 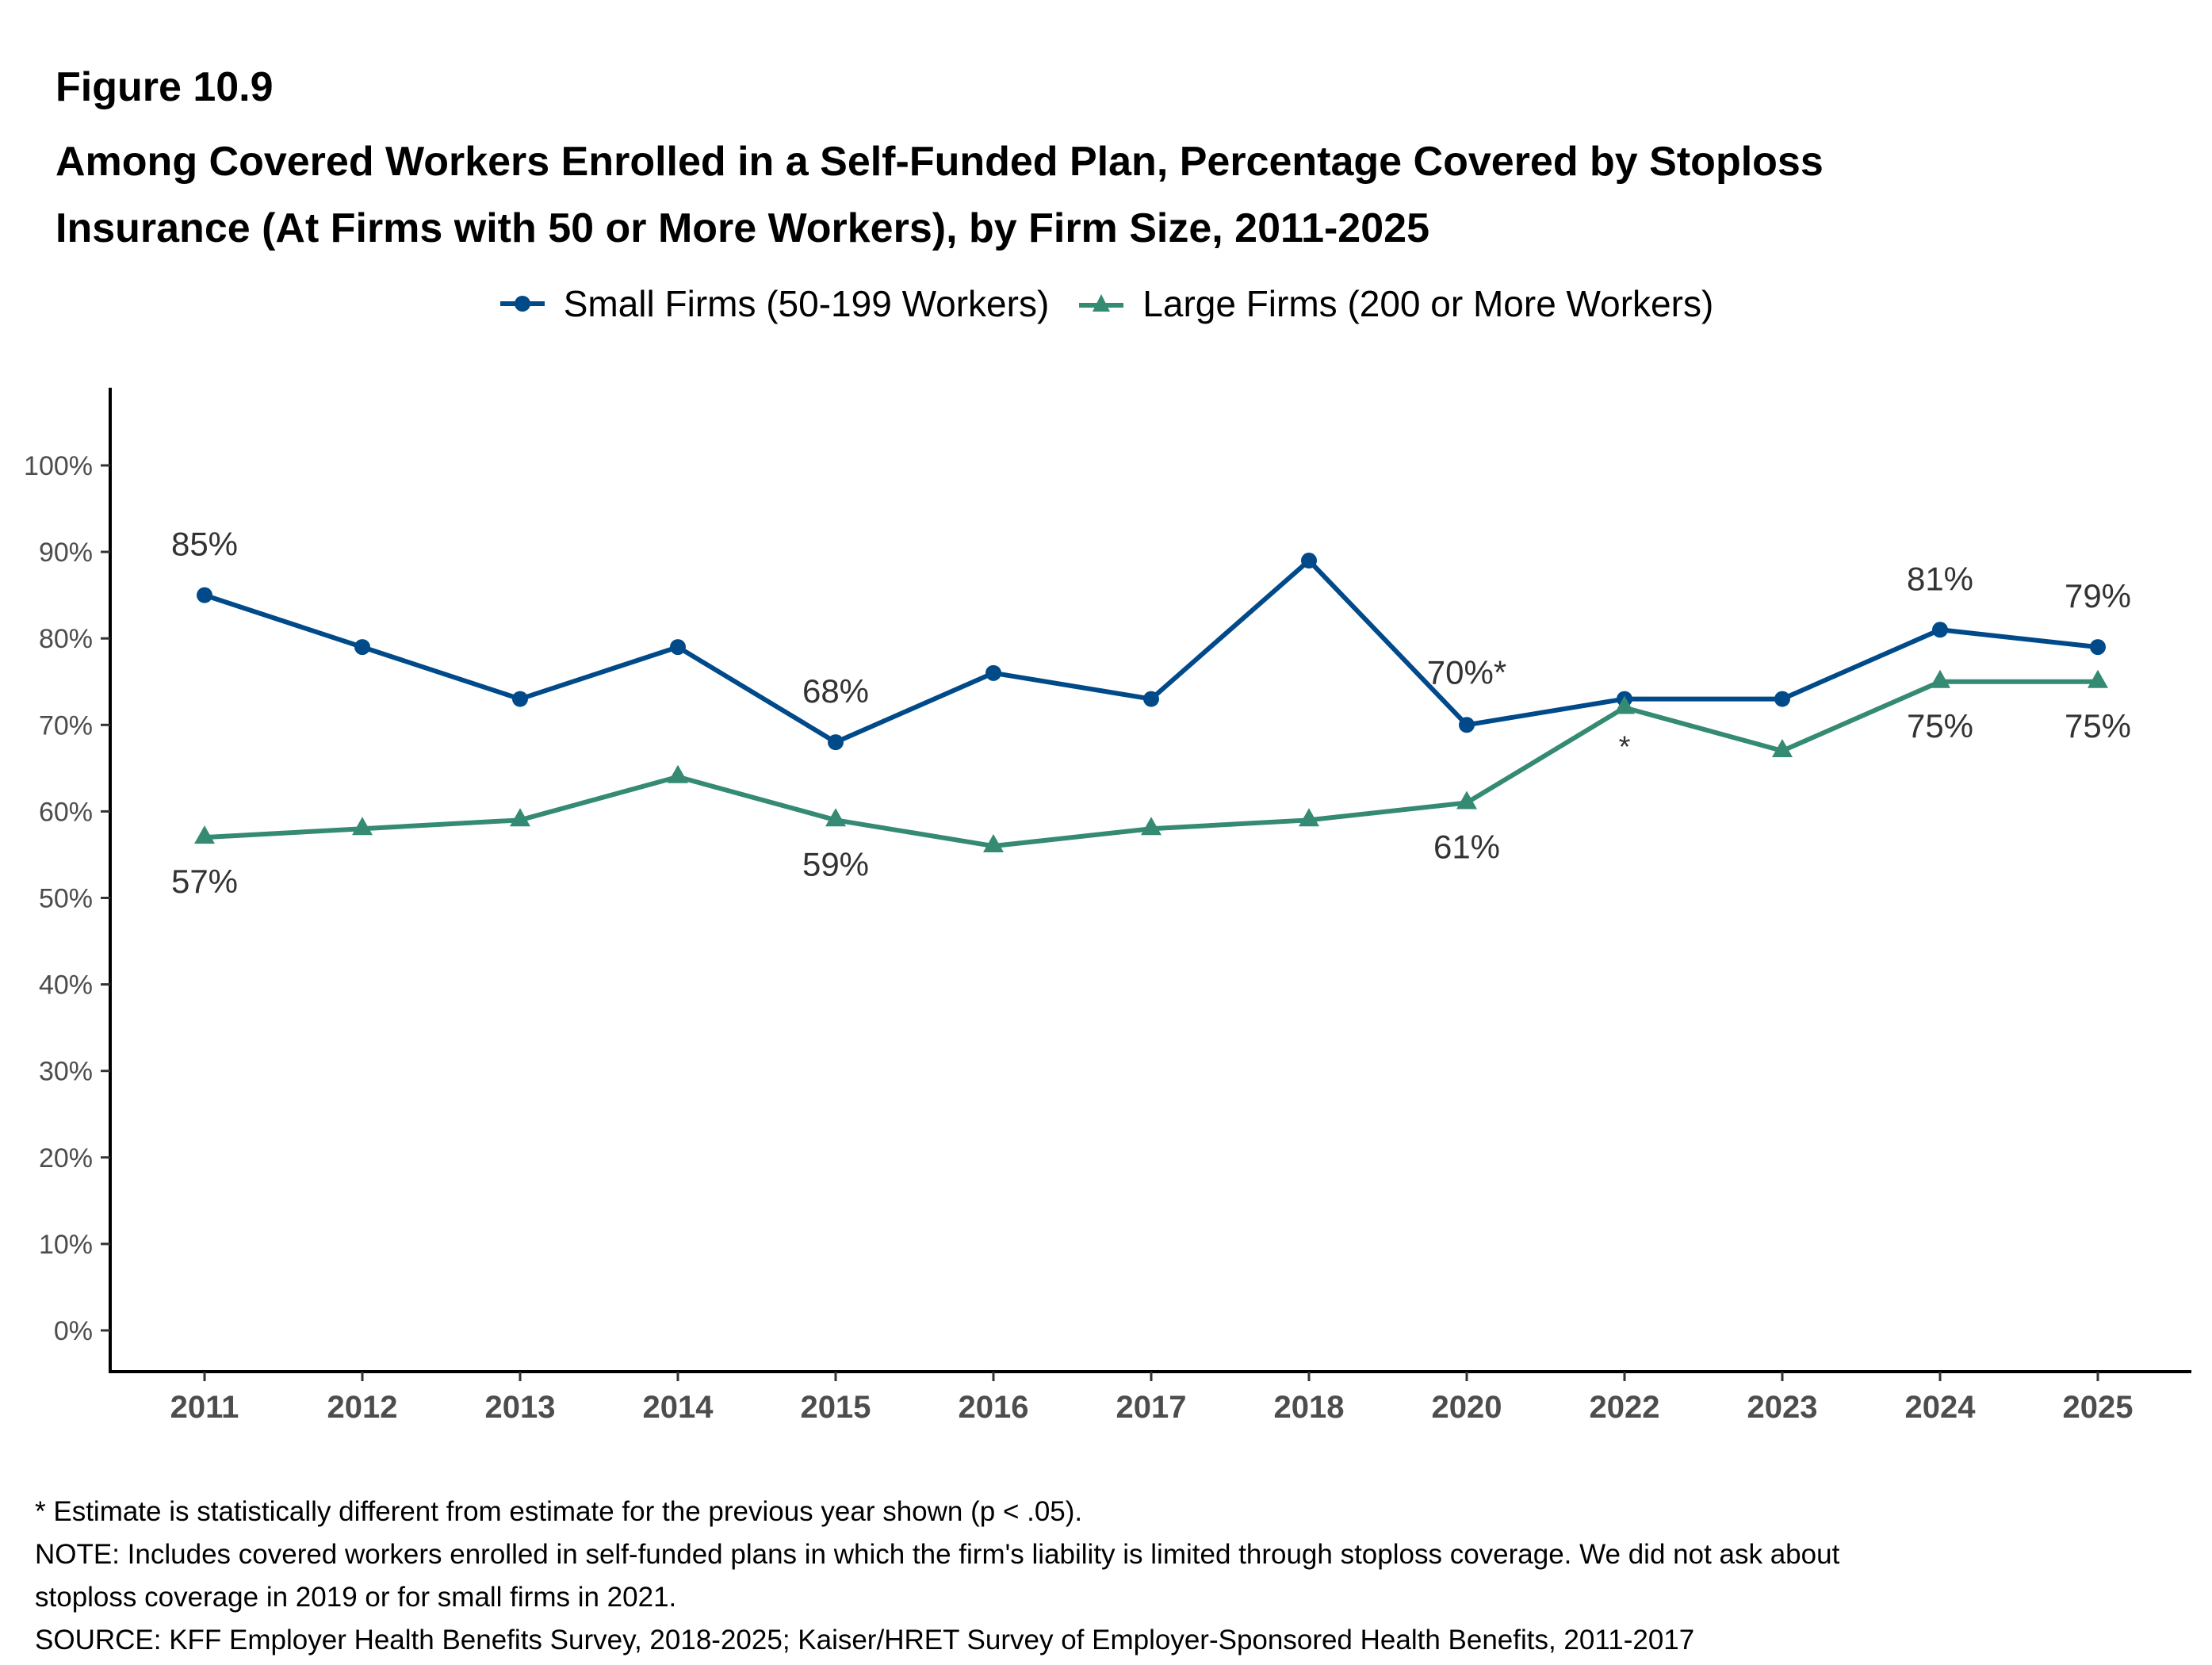 I want to click on legend-label-small-firms: Small Firms (50-199 Workers), so click(x=806, y=303).